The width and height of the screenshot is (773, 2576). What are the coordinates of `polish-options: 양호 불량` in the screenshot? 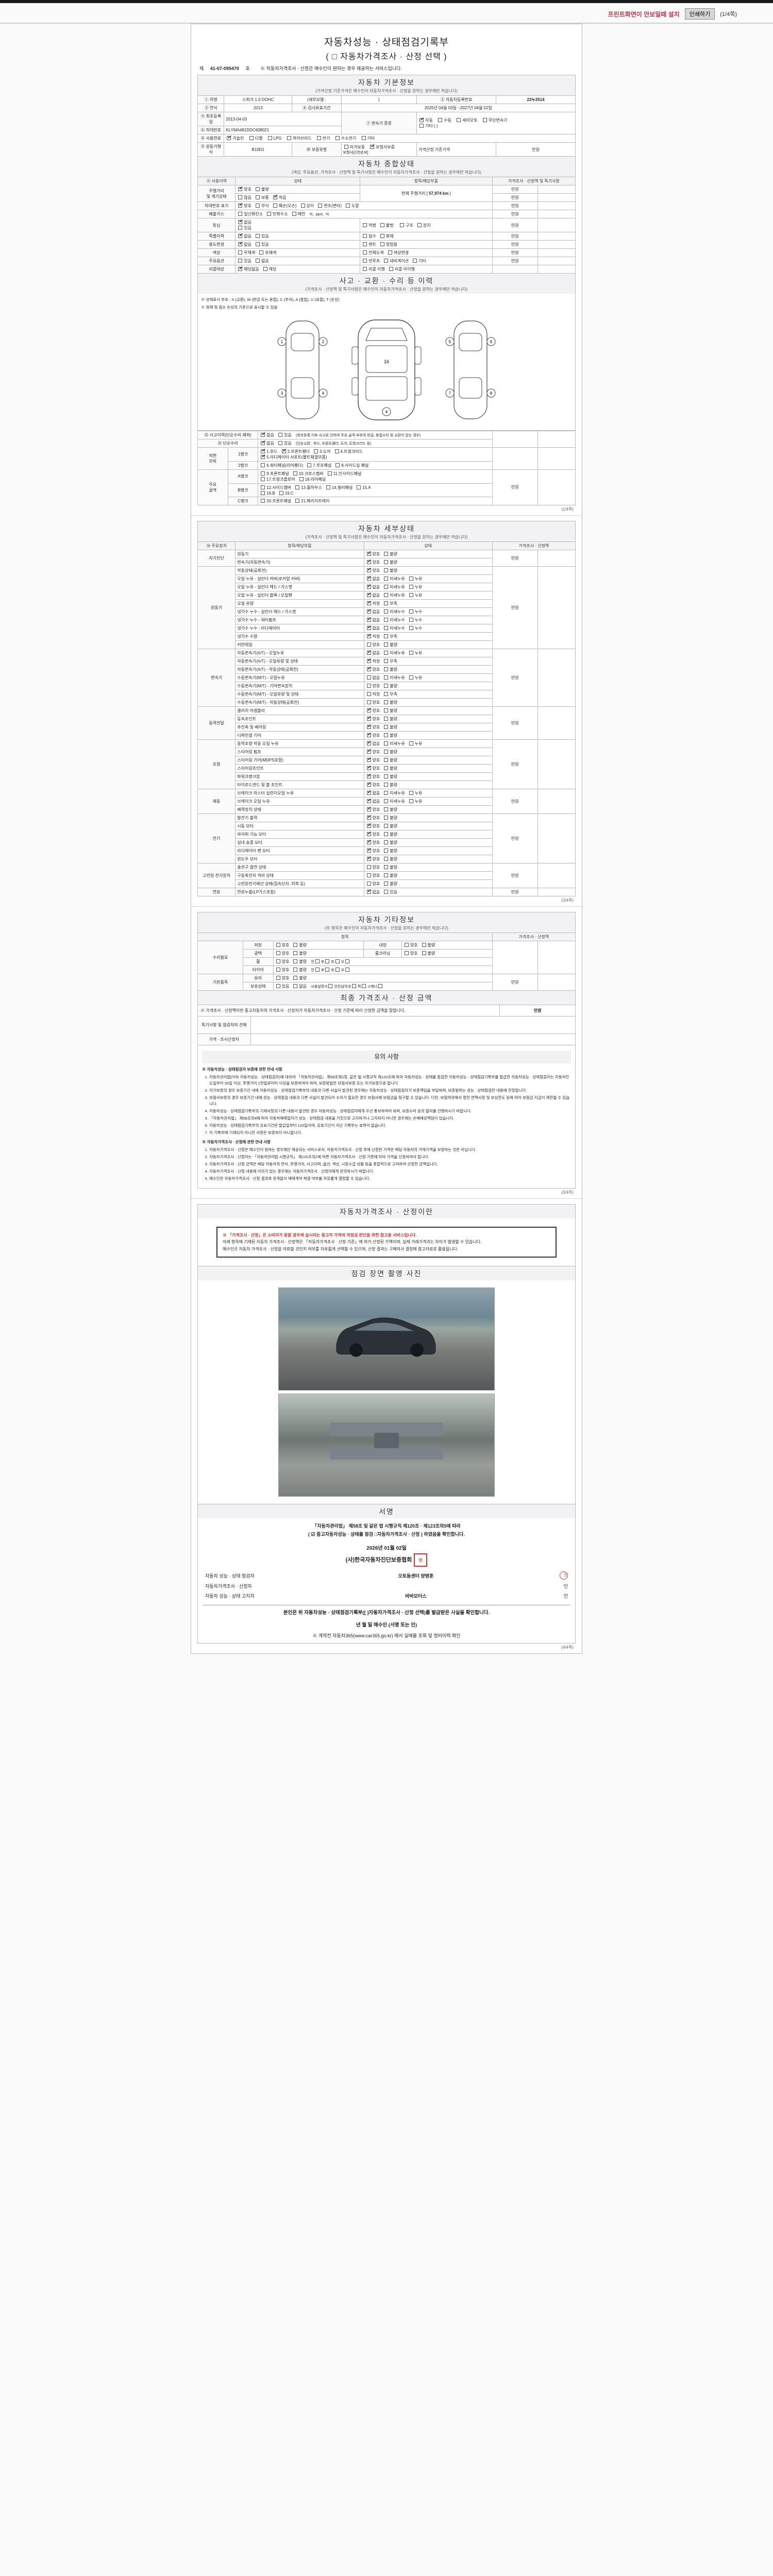 It's located at (318, 953).